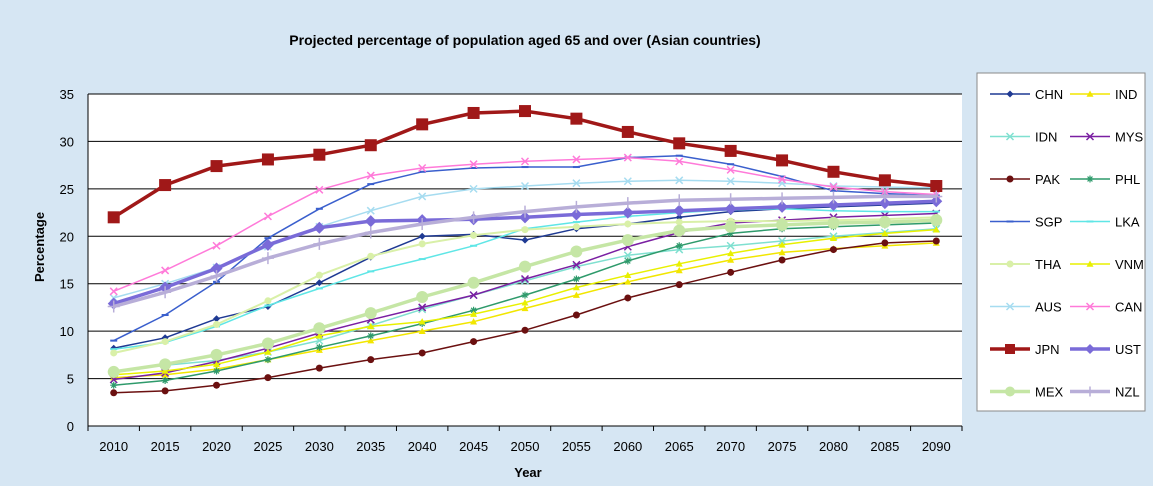 Image resolution: width=1153 pixels, height=486 pixels. I want to click on y-tick-label: 0, so click(70, 426).